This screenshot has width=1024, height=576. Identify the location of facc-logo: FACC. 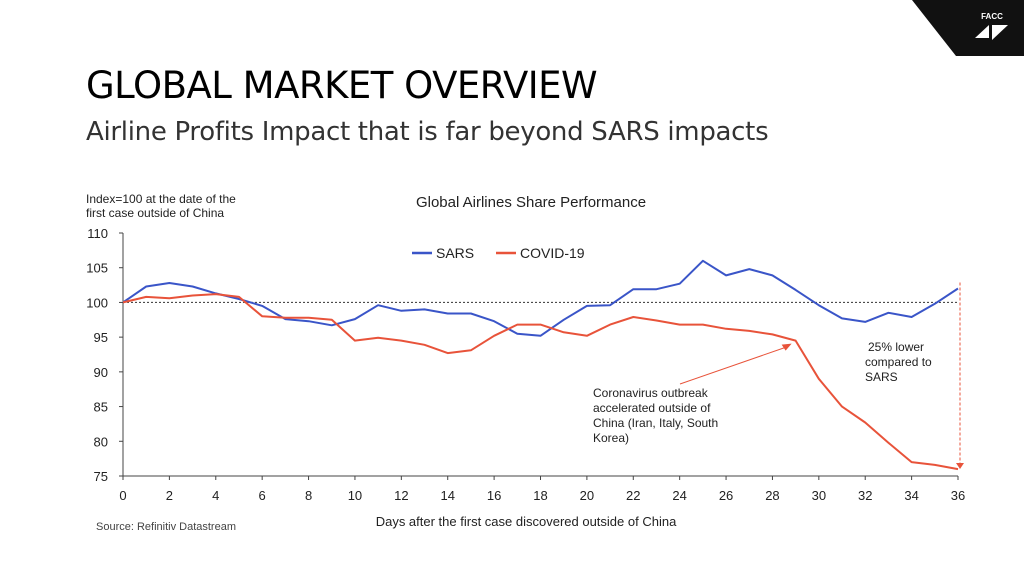
(968, 28).